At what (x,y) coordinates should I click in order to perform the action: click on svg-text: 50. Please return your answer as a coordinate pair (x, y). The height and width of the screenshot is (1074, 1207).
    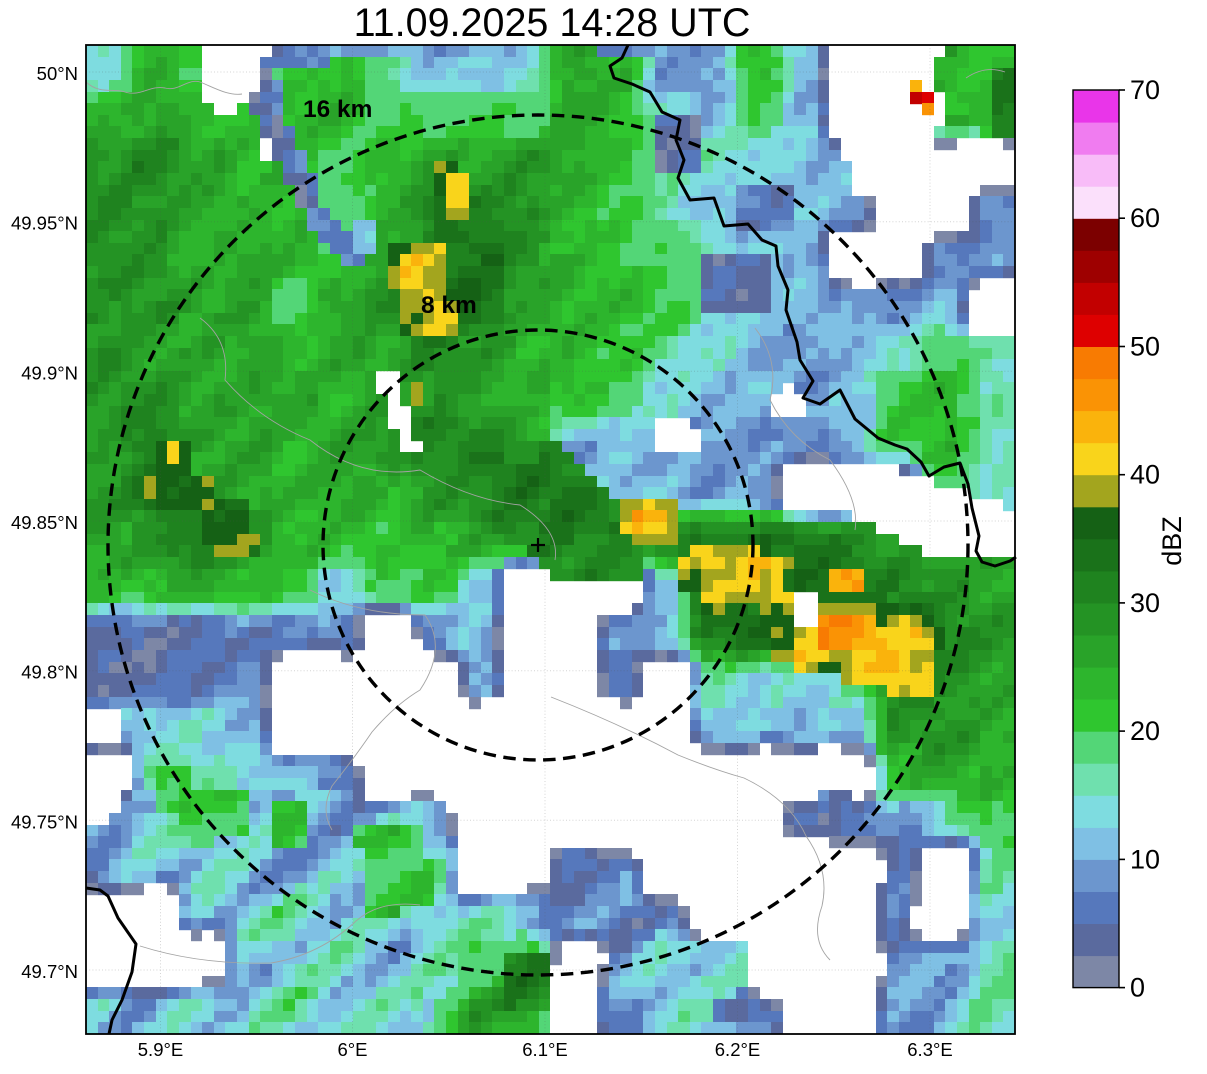
    Looking at the image, I should click on (1145, 347).